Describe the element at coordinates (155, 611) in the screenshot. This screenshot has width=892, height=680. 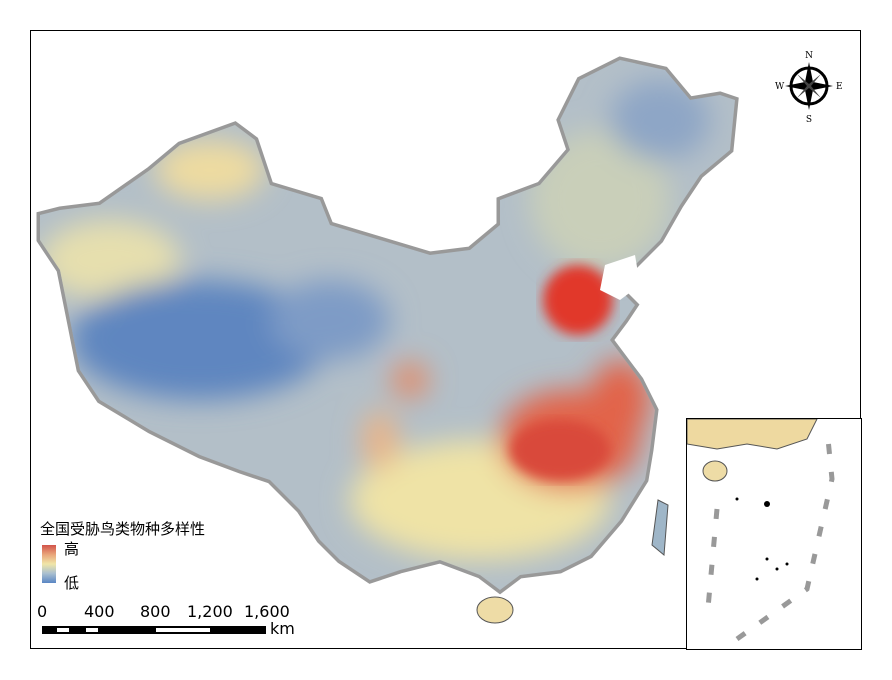
I see `scale-tick: 800` at that location.